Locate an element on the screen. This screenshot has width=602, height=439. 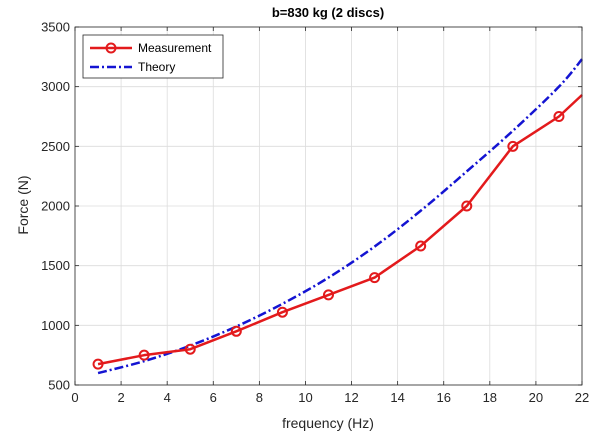
y-tick-label: 2500 is located at coordinates (55, 146).